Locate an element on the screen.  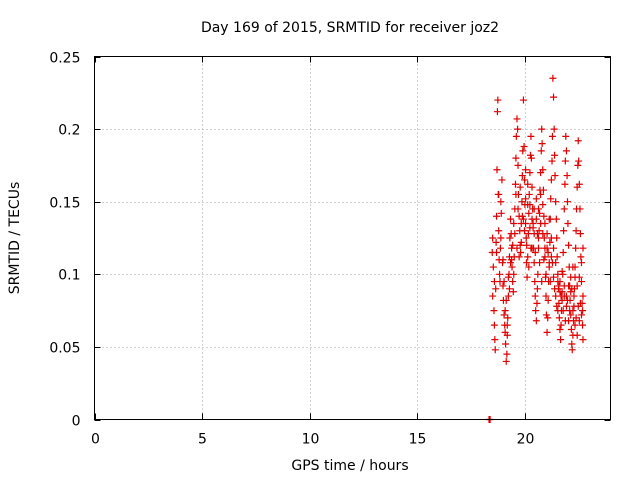
y-tick-label: 0.15 is located at coordinates (64, 204).